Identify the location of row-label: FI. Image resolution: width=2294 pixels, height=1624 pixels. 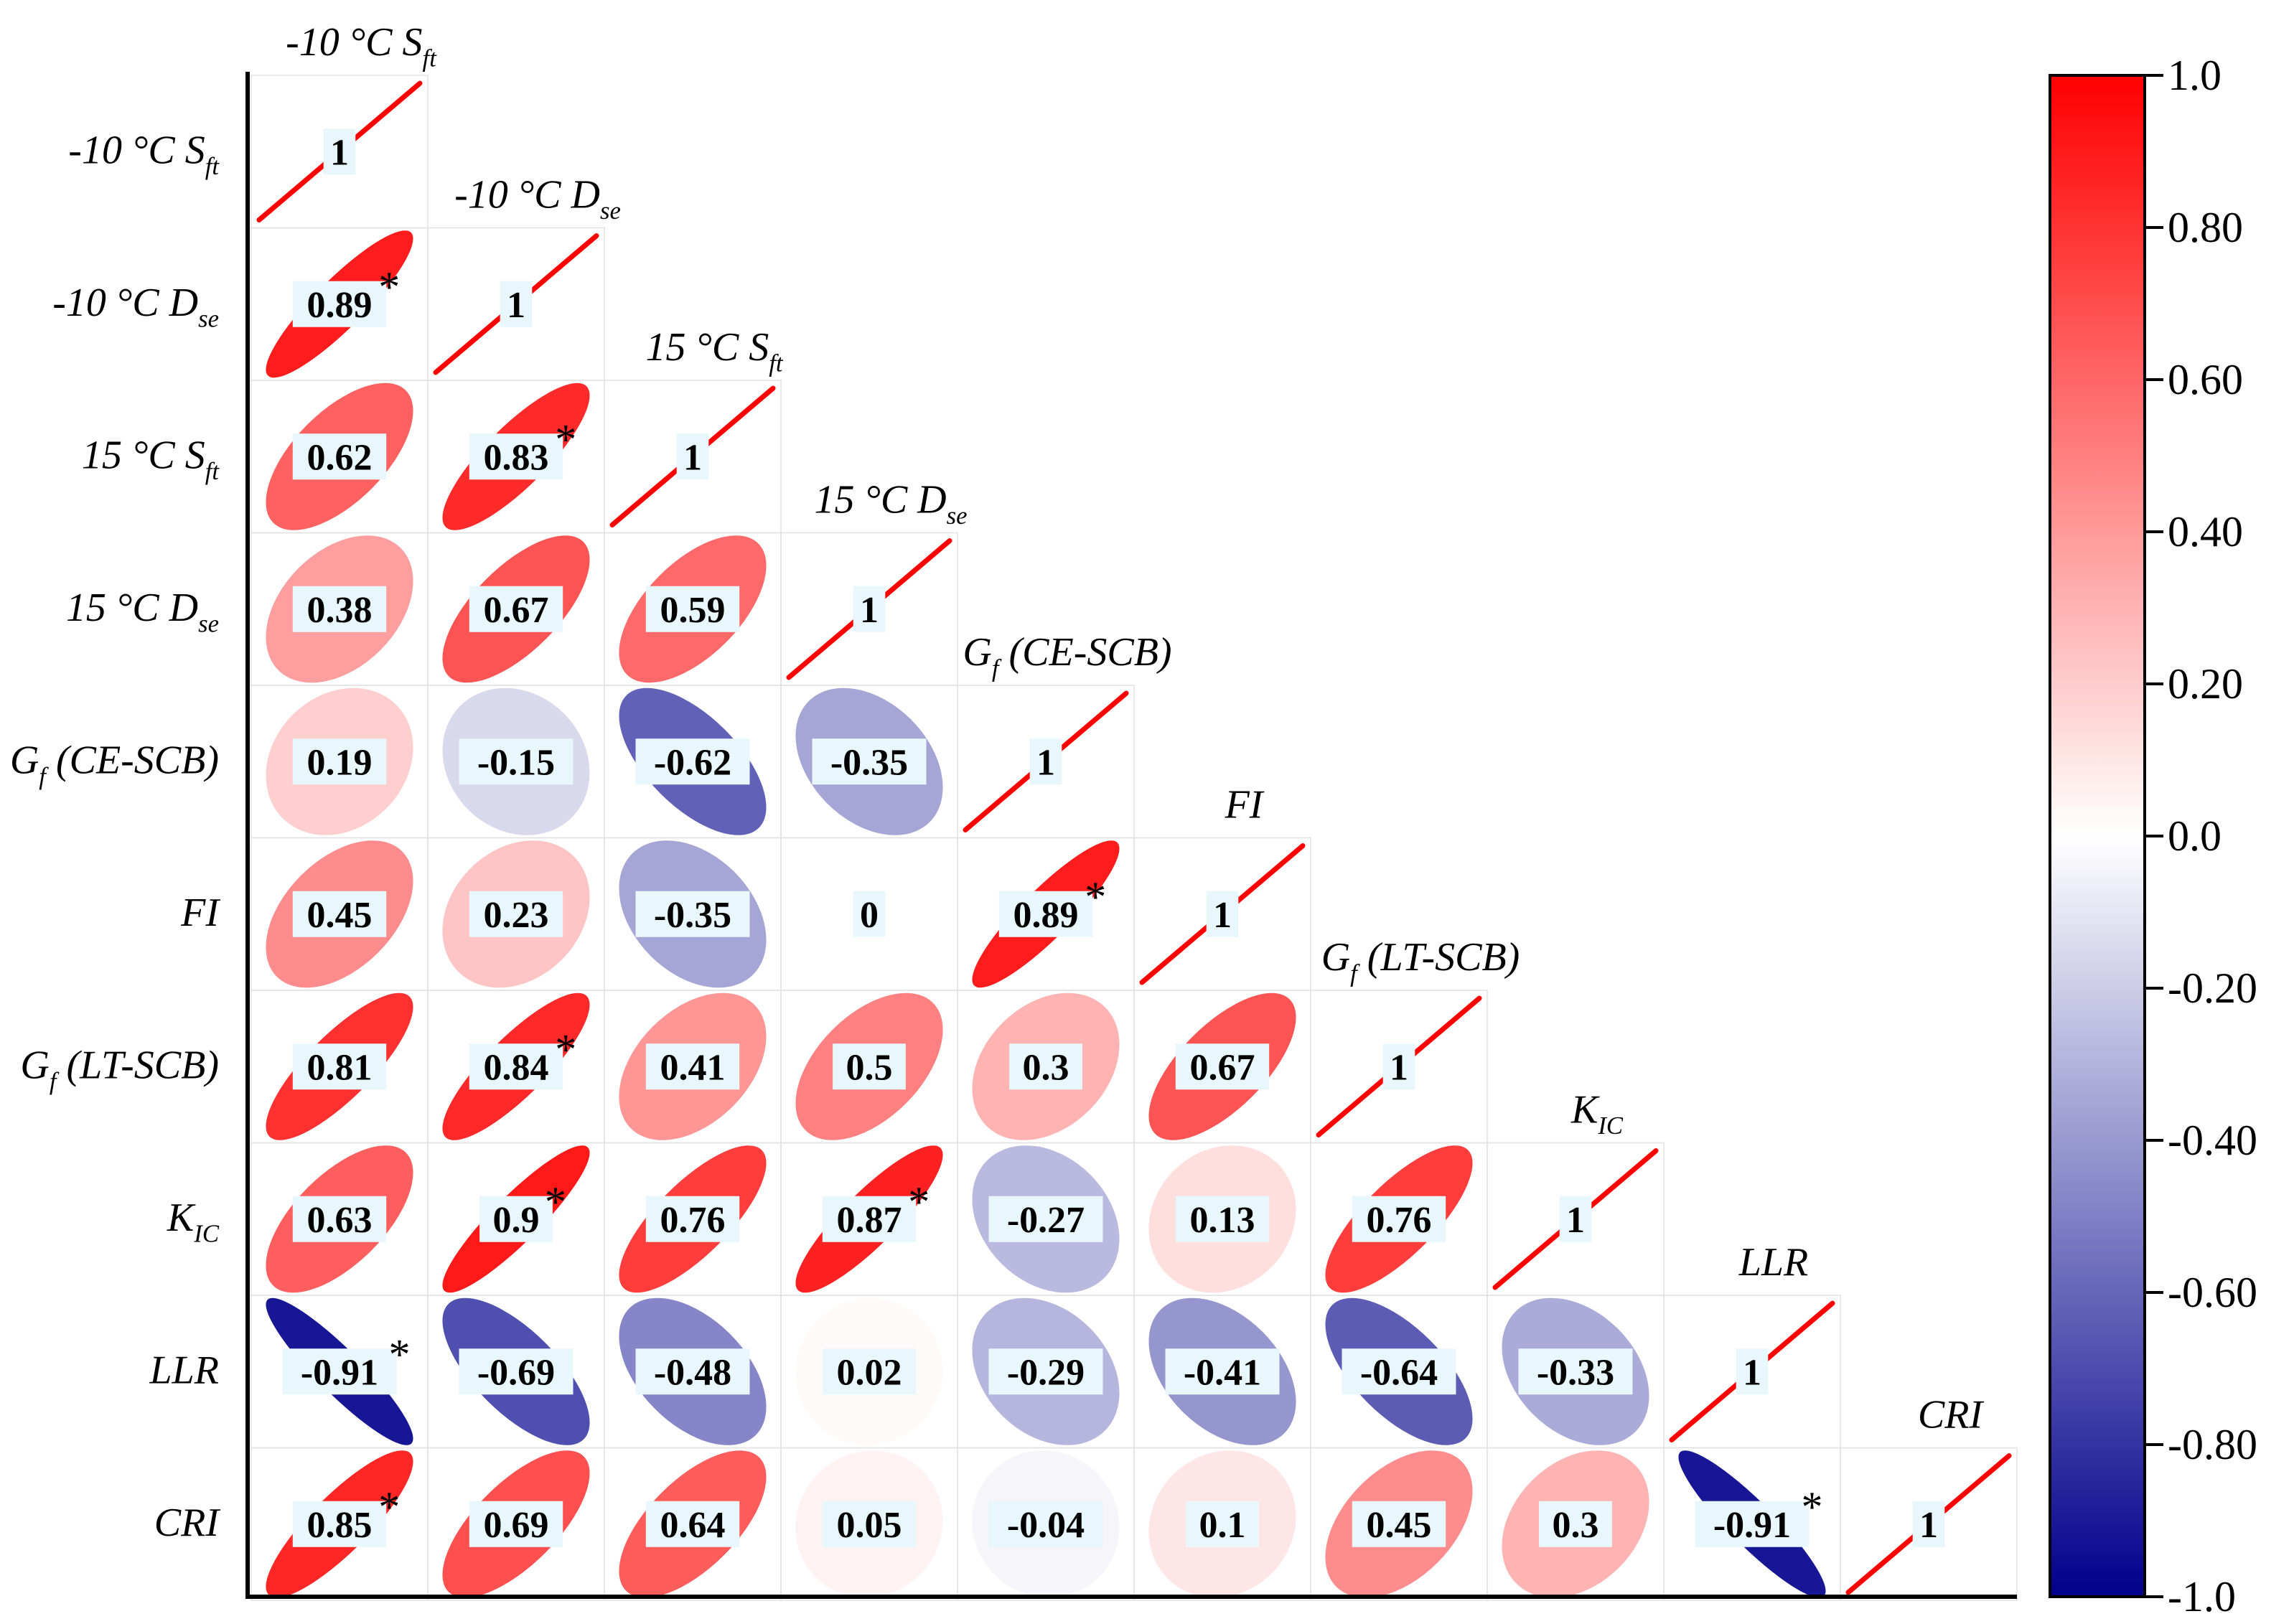
(200, 913).